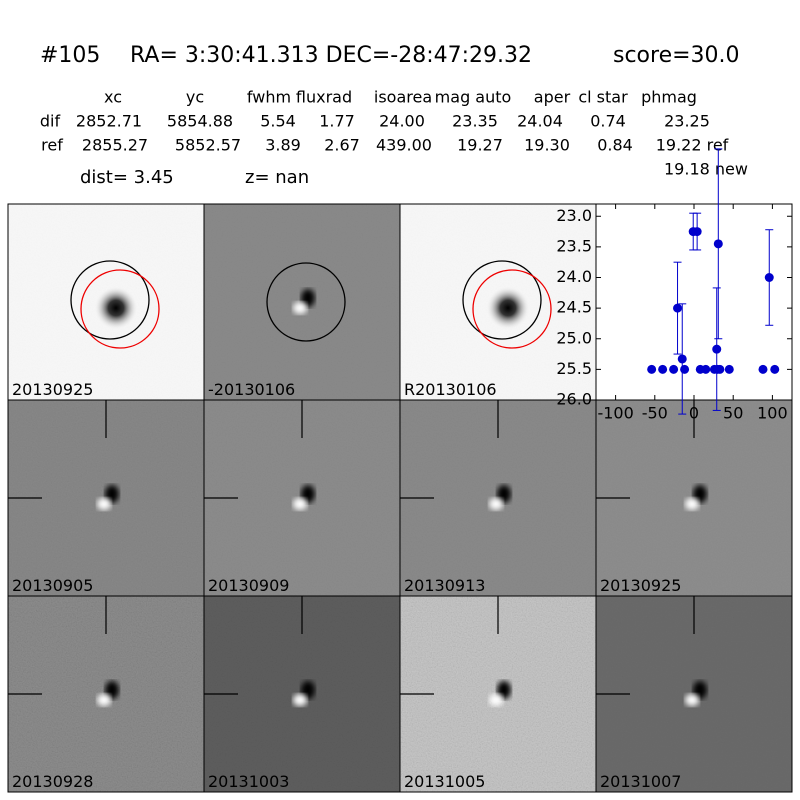 This screenshot has width=800, height=800. I want to click on cell: 2855.27, so click(115, 145).